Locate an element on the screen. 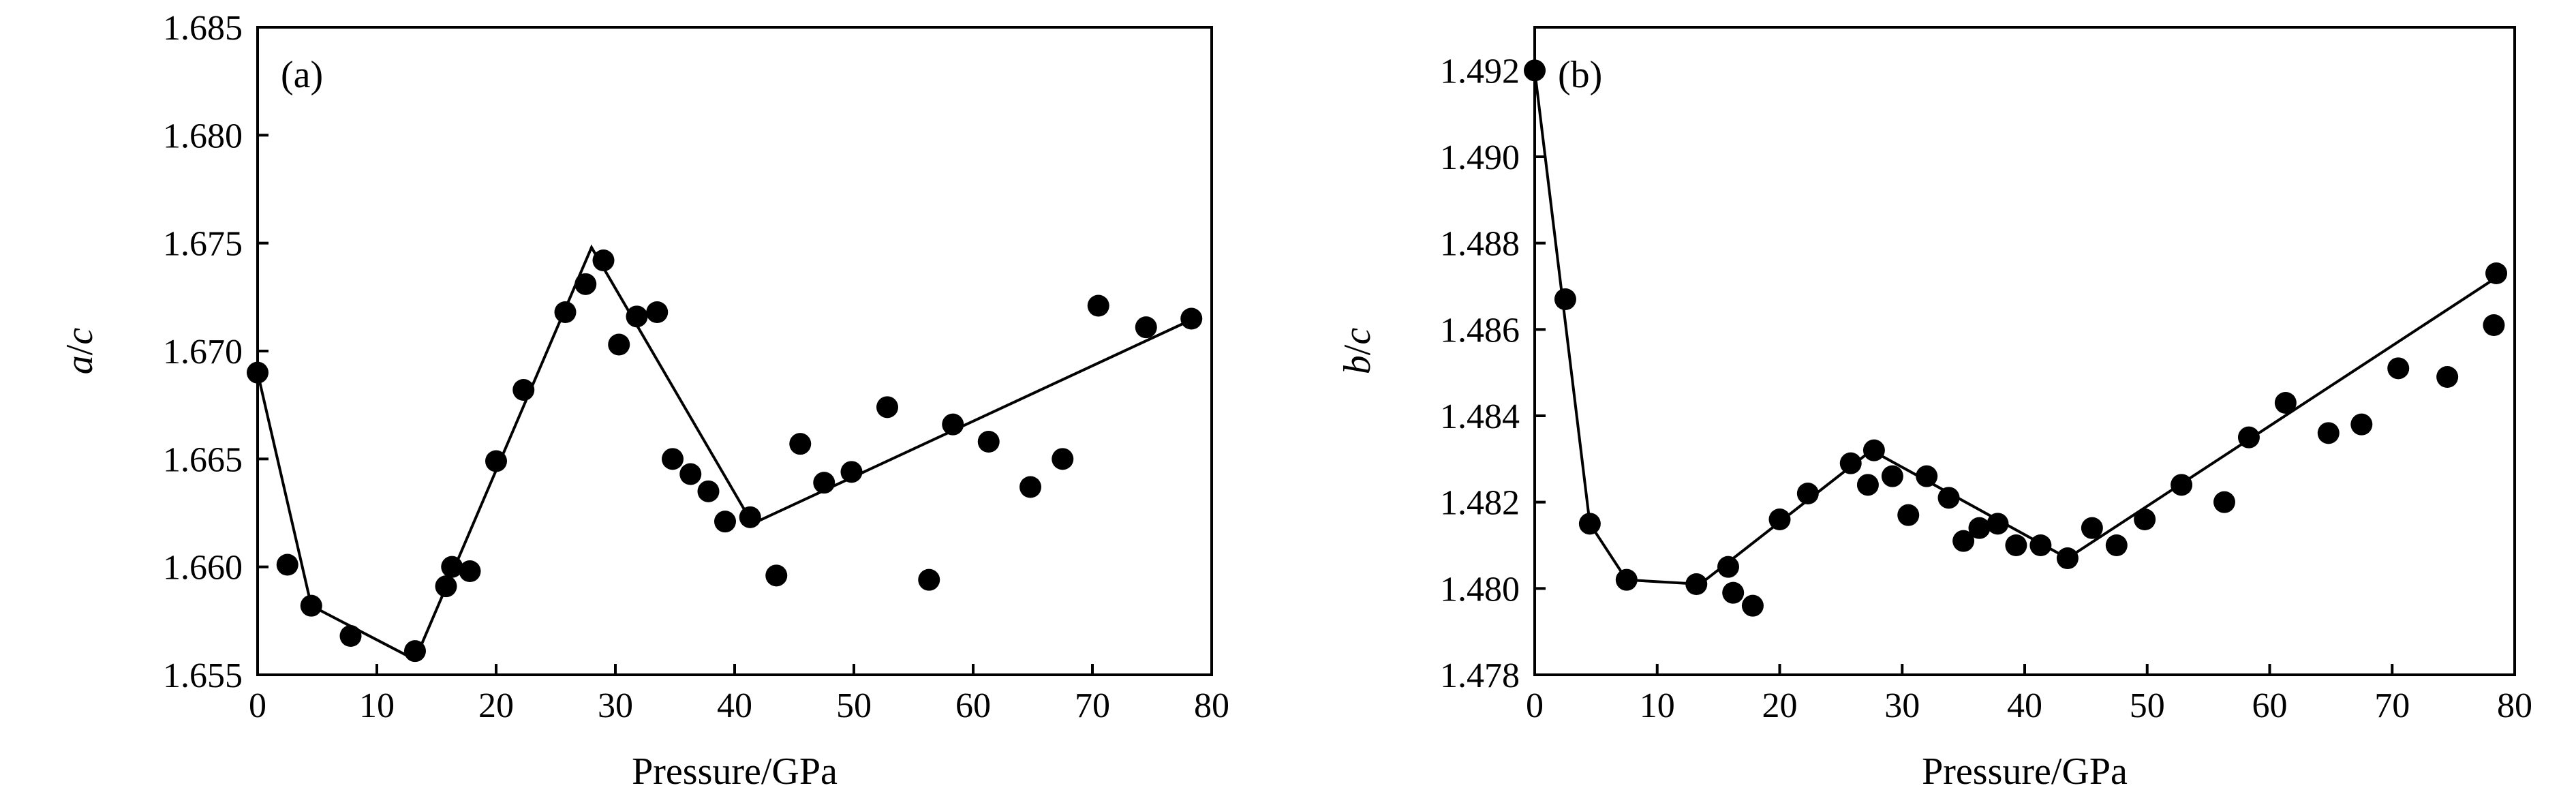  y-tick-label: 1.484 is located at coordinates (1480, 416).